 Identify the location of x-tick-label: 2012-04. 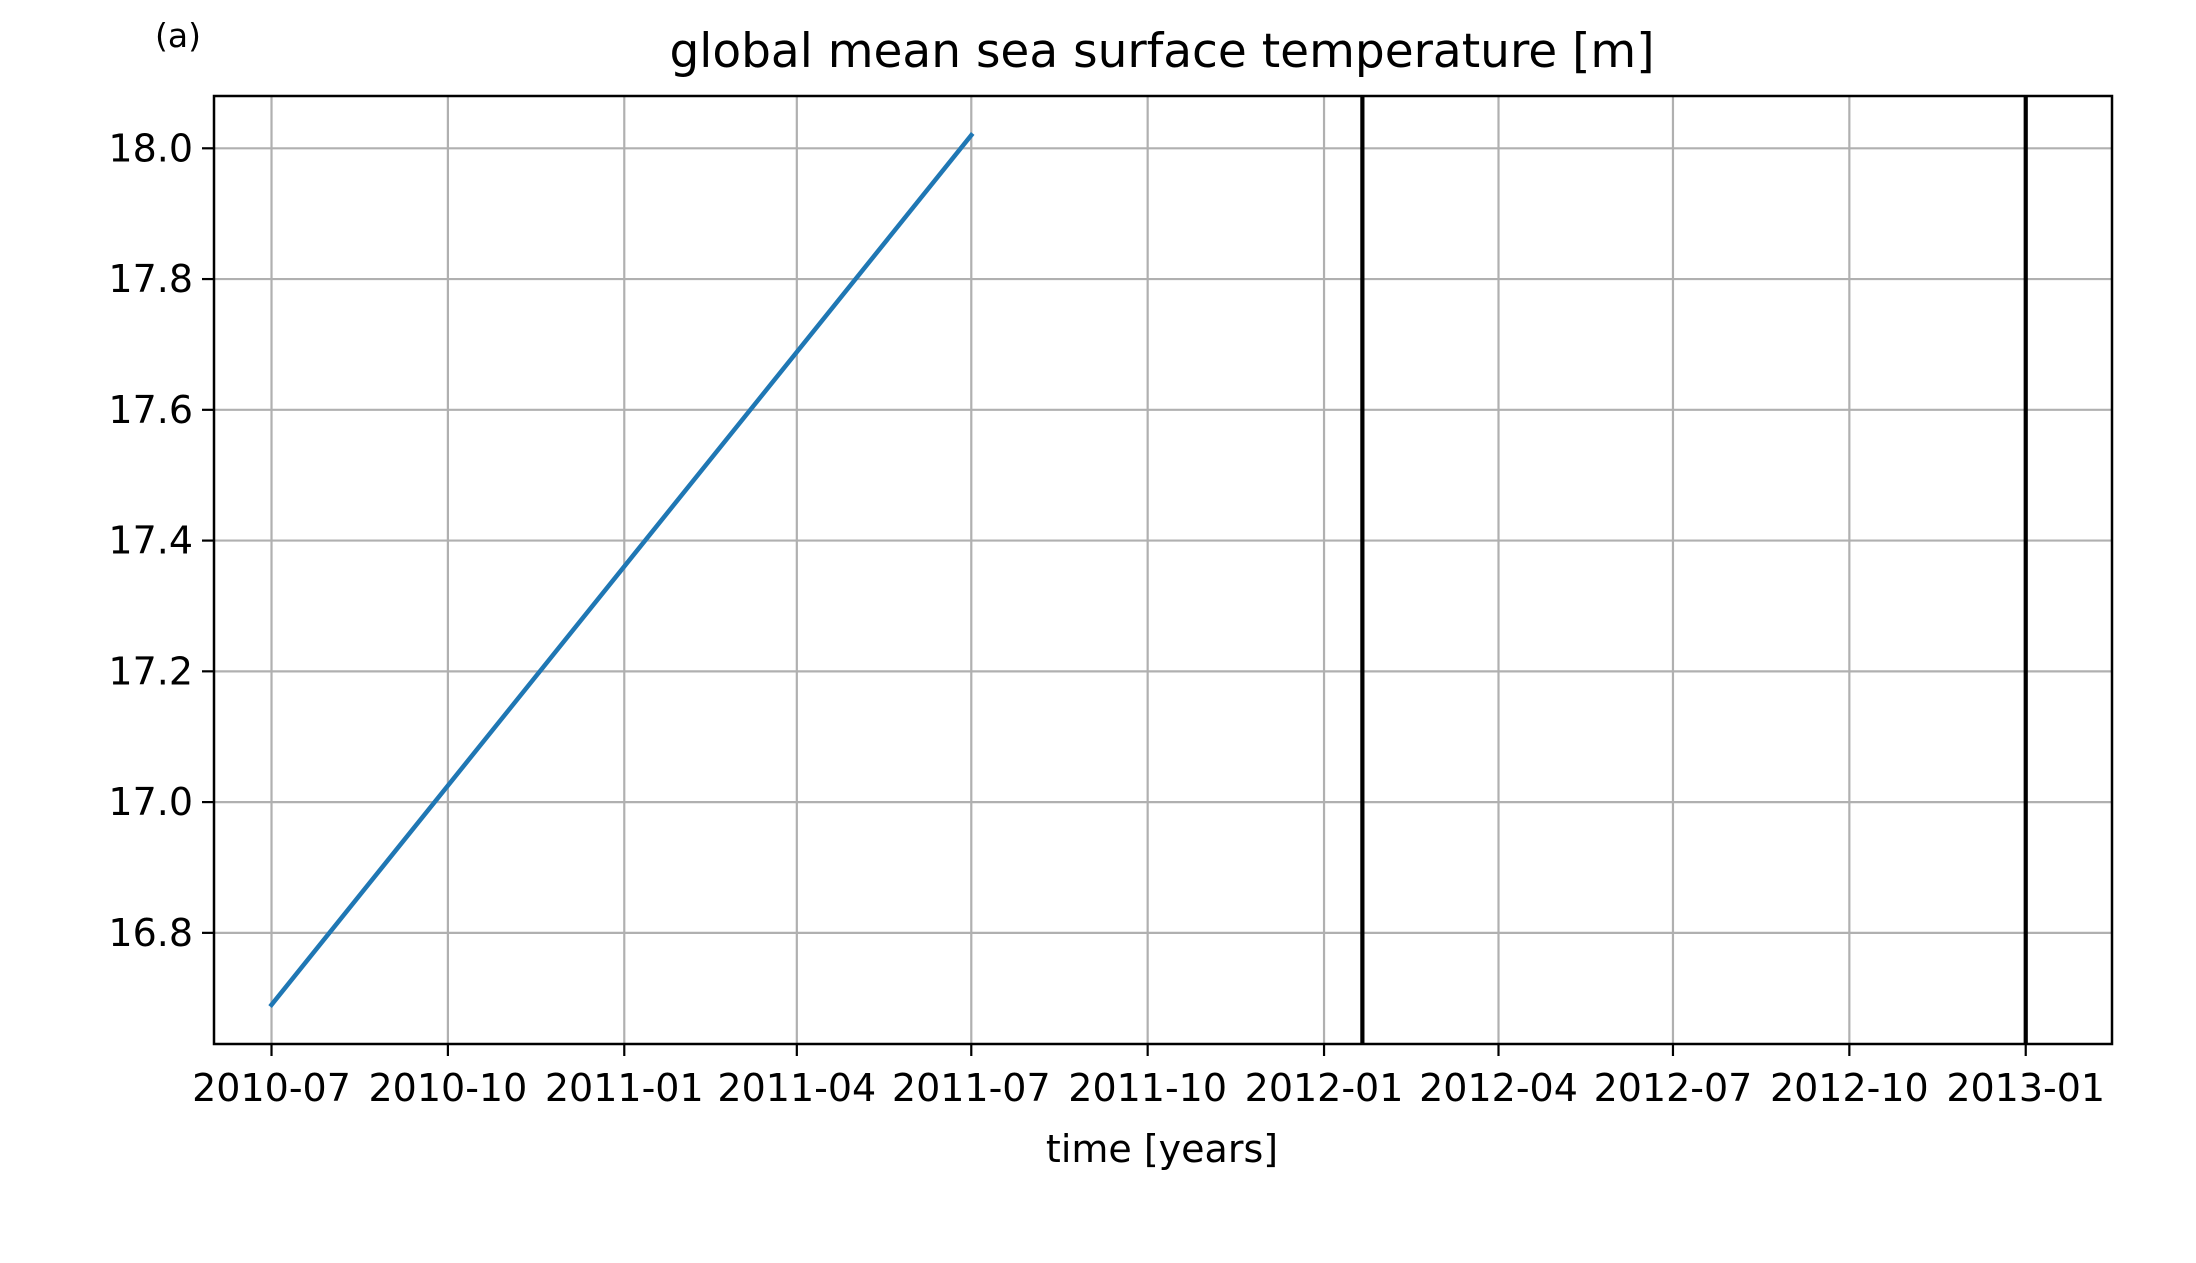
(1498, 1088).